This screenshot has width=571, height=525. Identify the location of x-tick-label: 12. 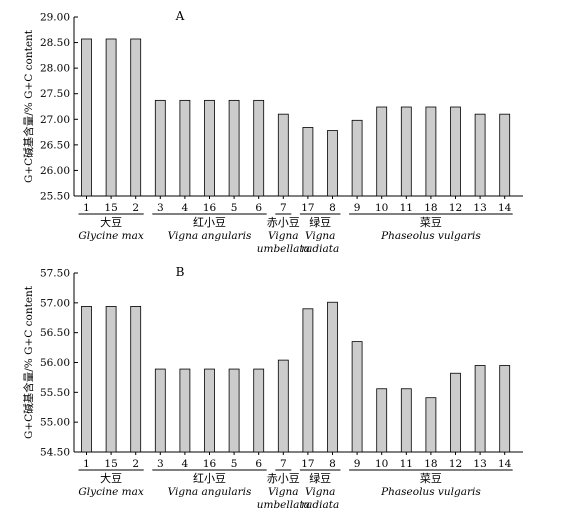
(455, 464).